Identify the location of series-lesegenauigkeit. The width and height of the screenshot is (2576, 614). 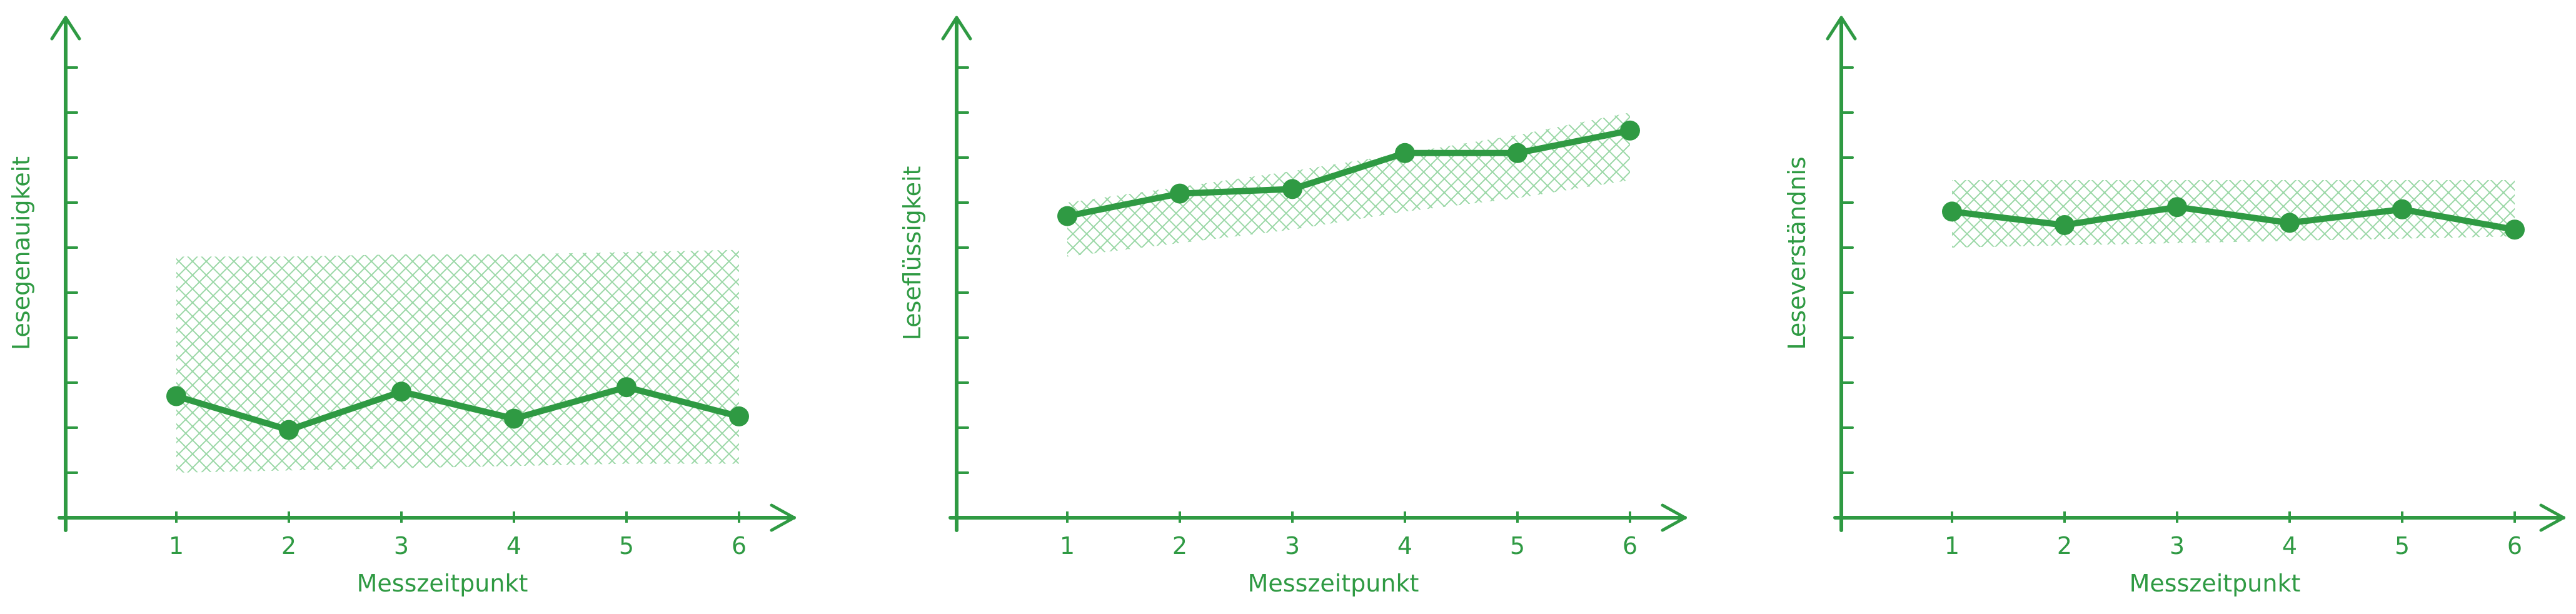
(457, 409).